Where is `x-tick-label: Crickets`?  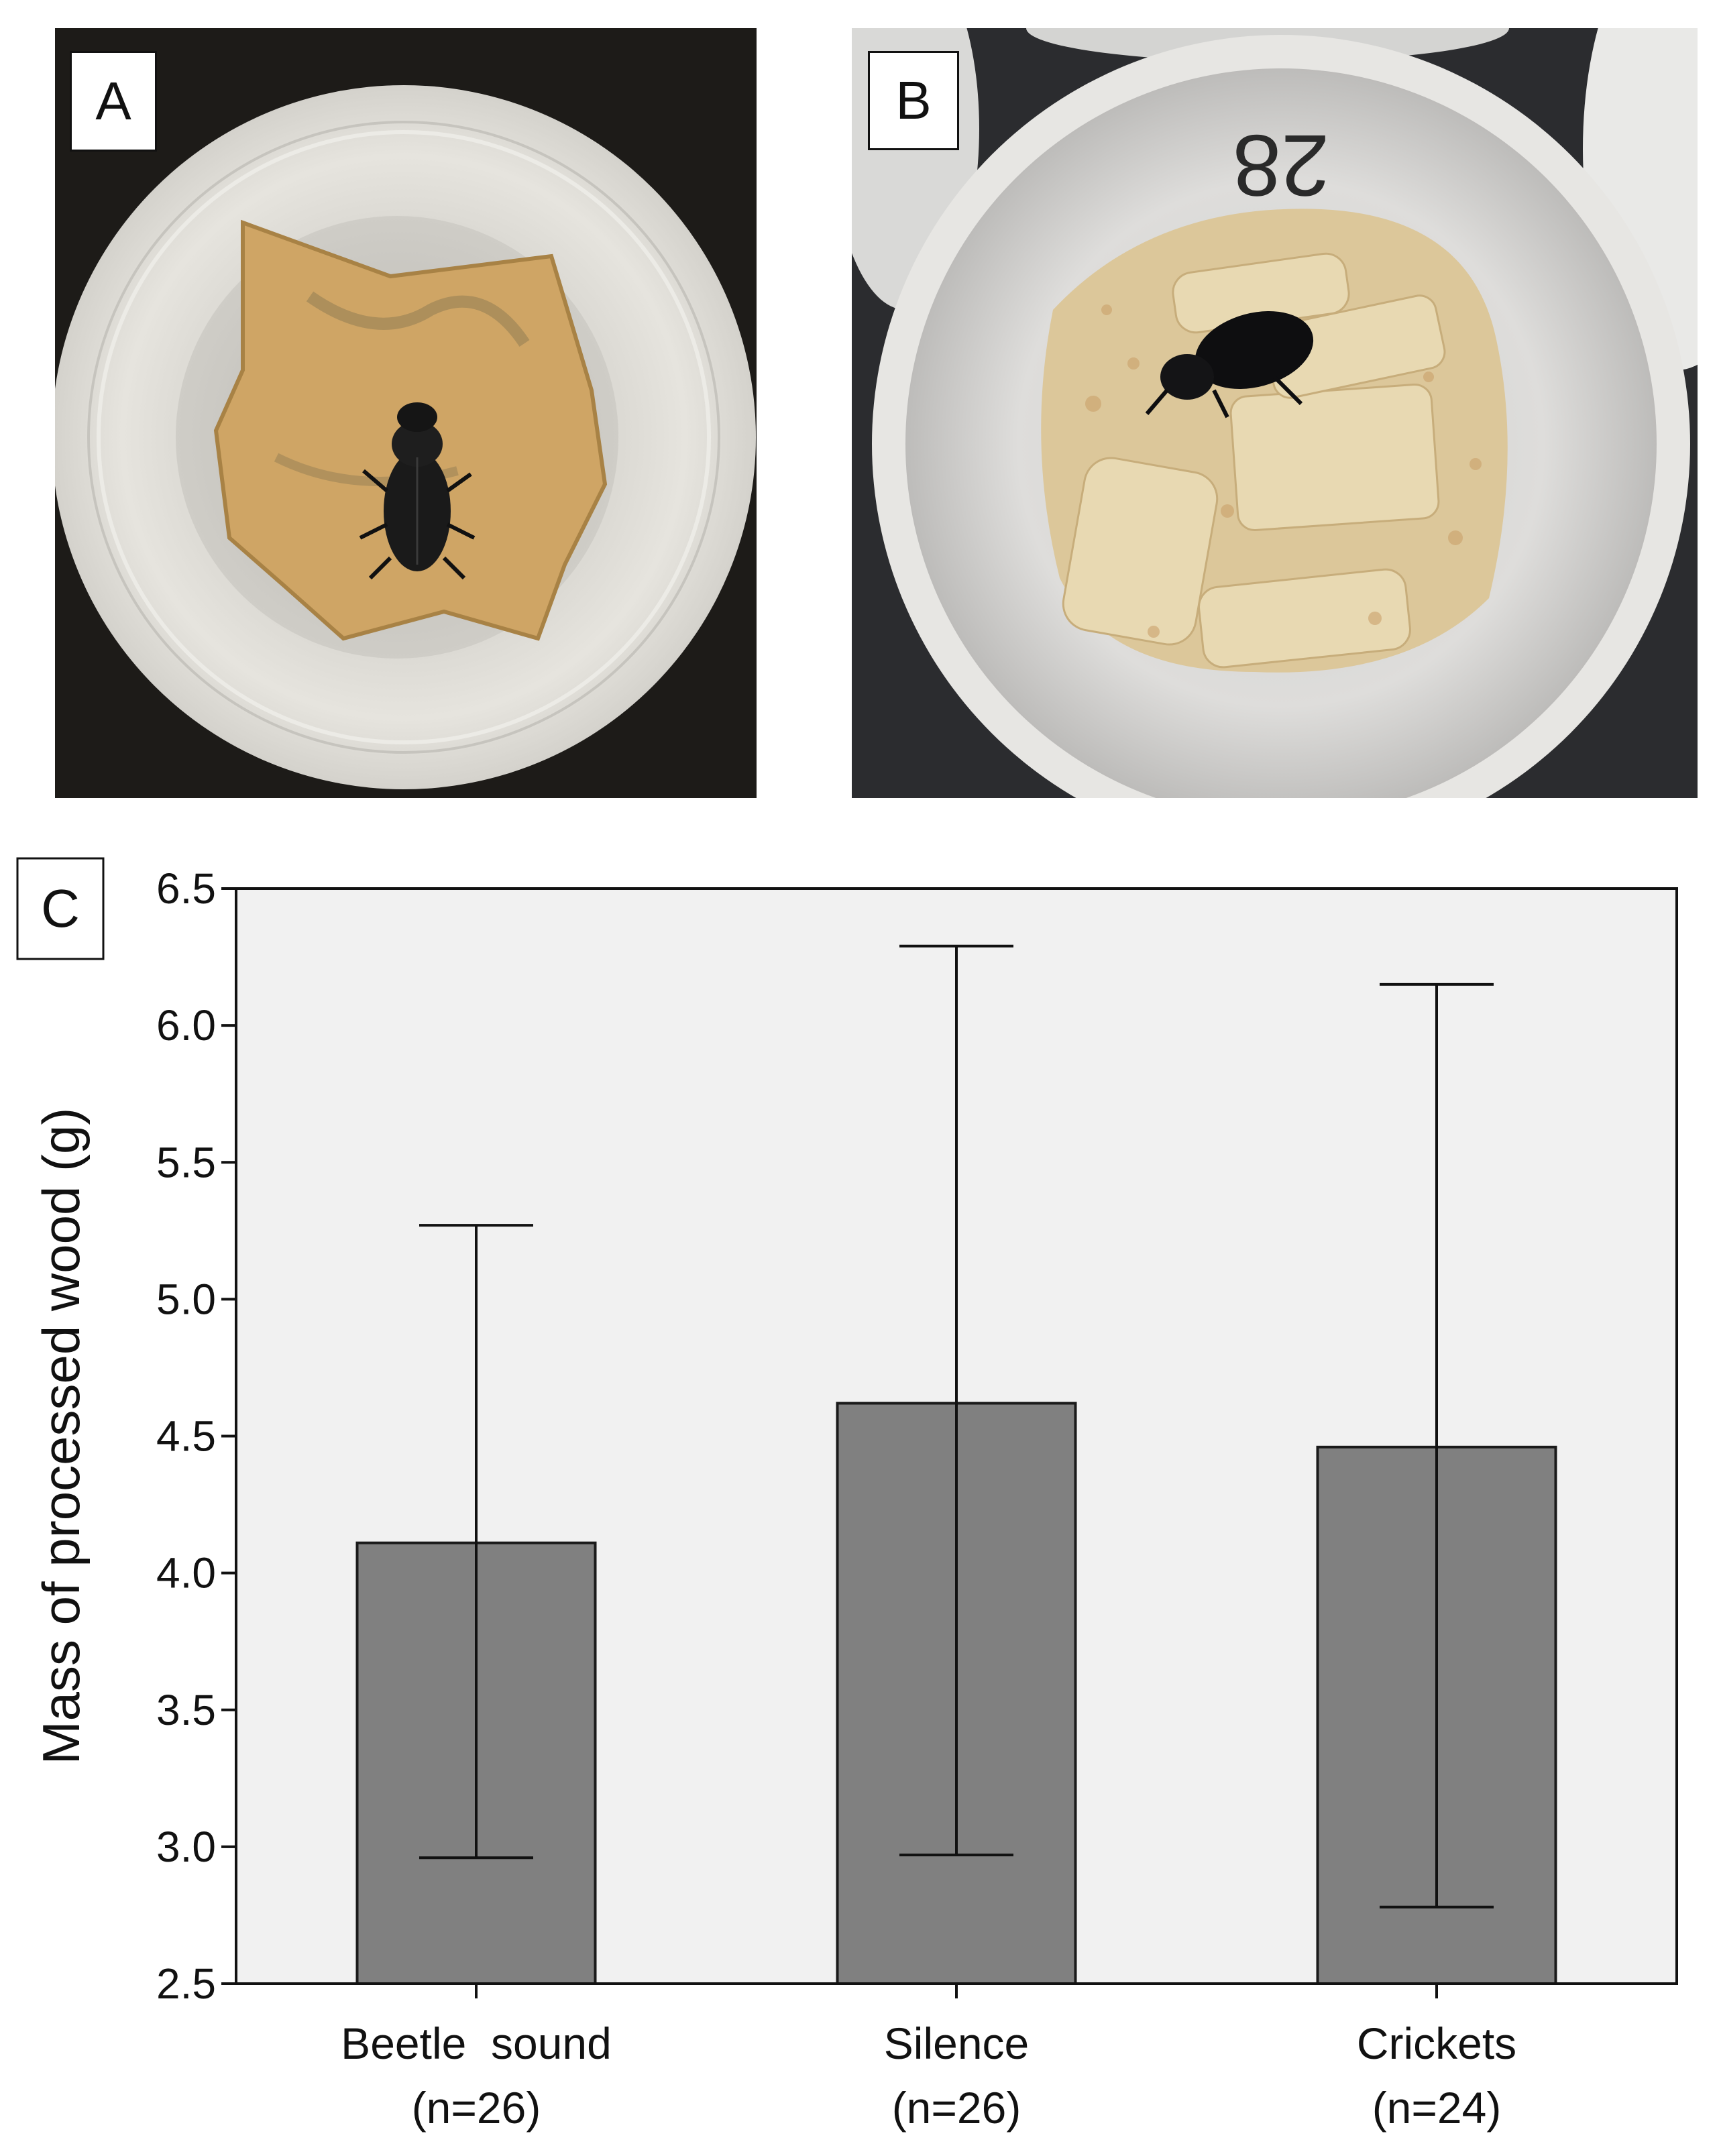
x-tick-label: Crickets is located at coordinates (1436, 2044).